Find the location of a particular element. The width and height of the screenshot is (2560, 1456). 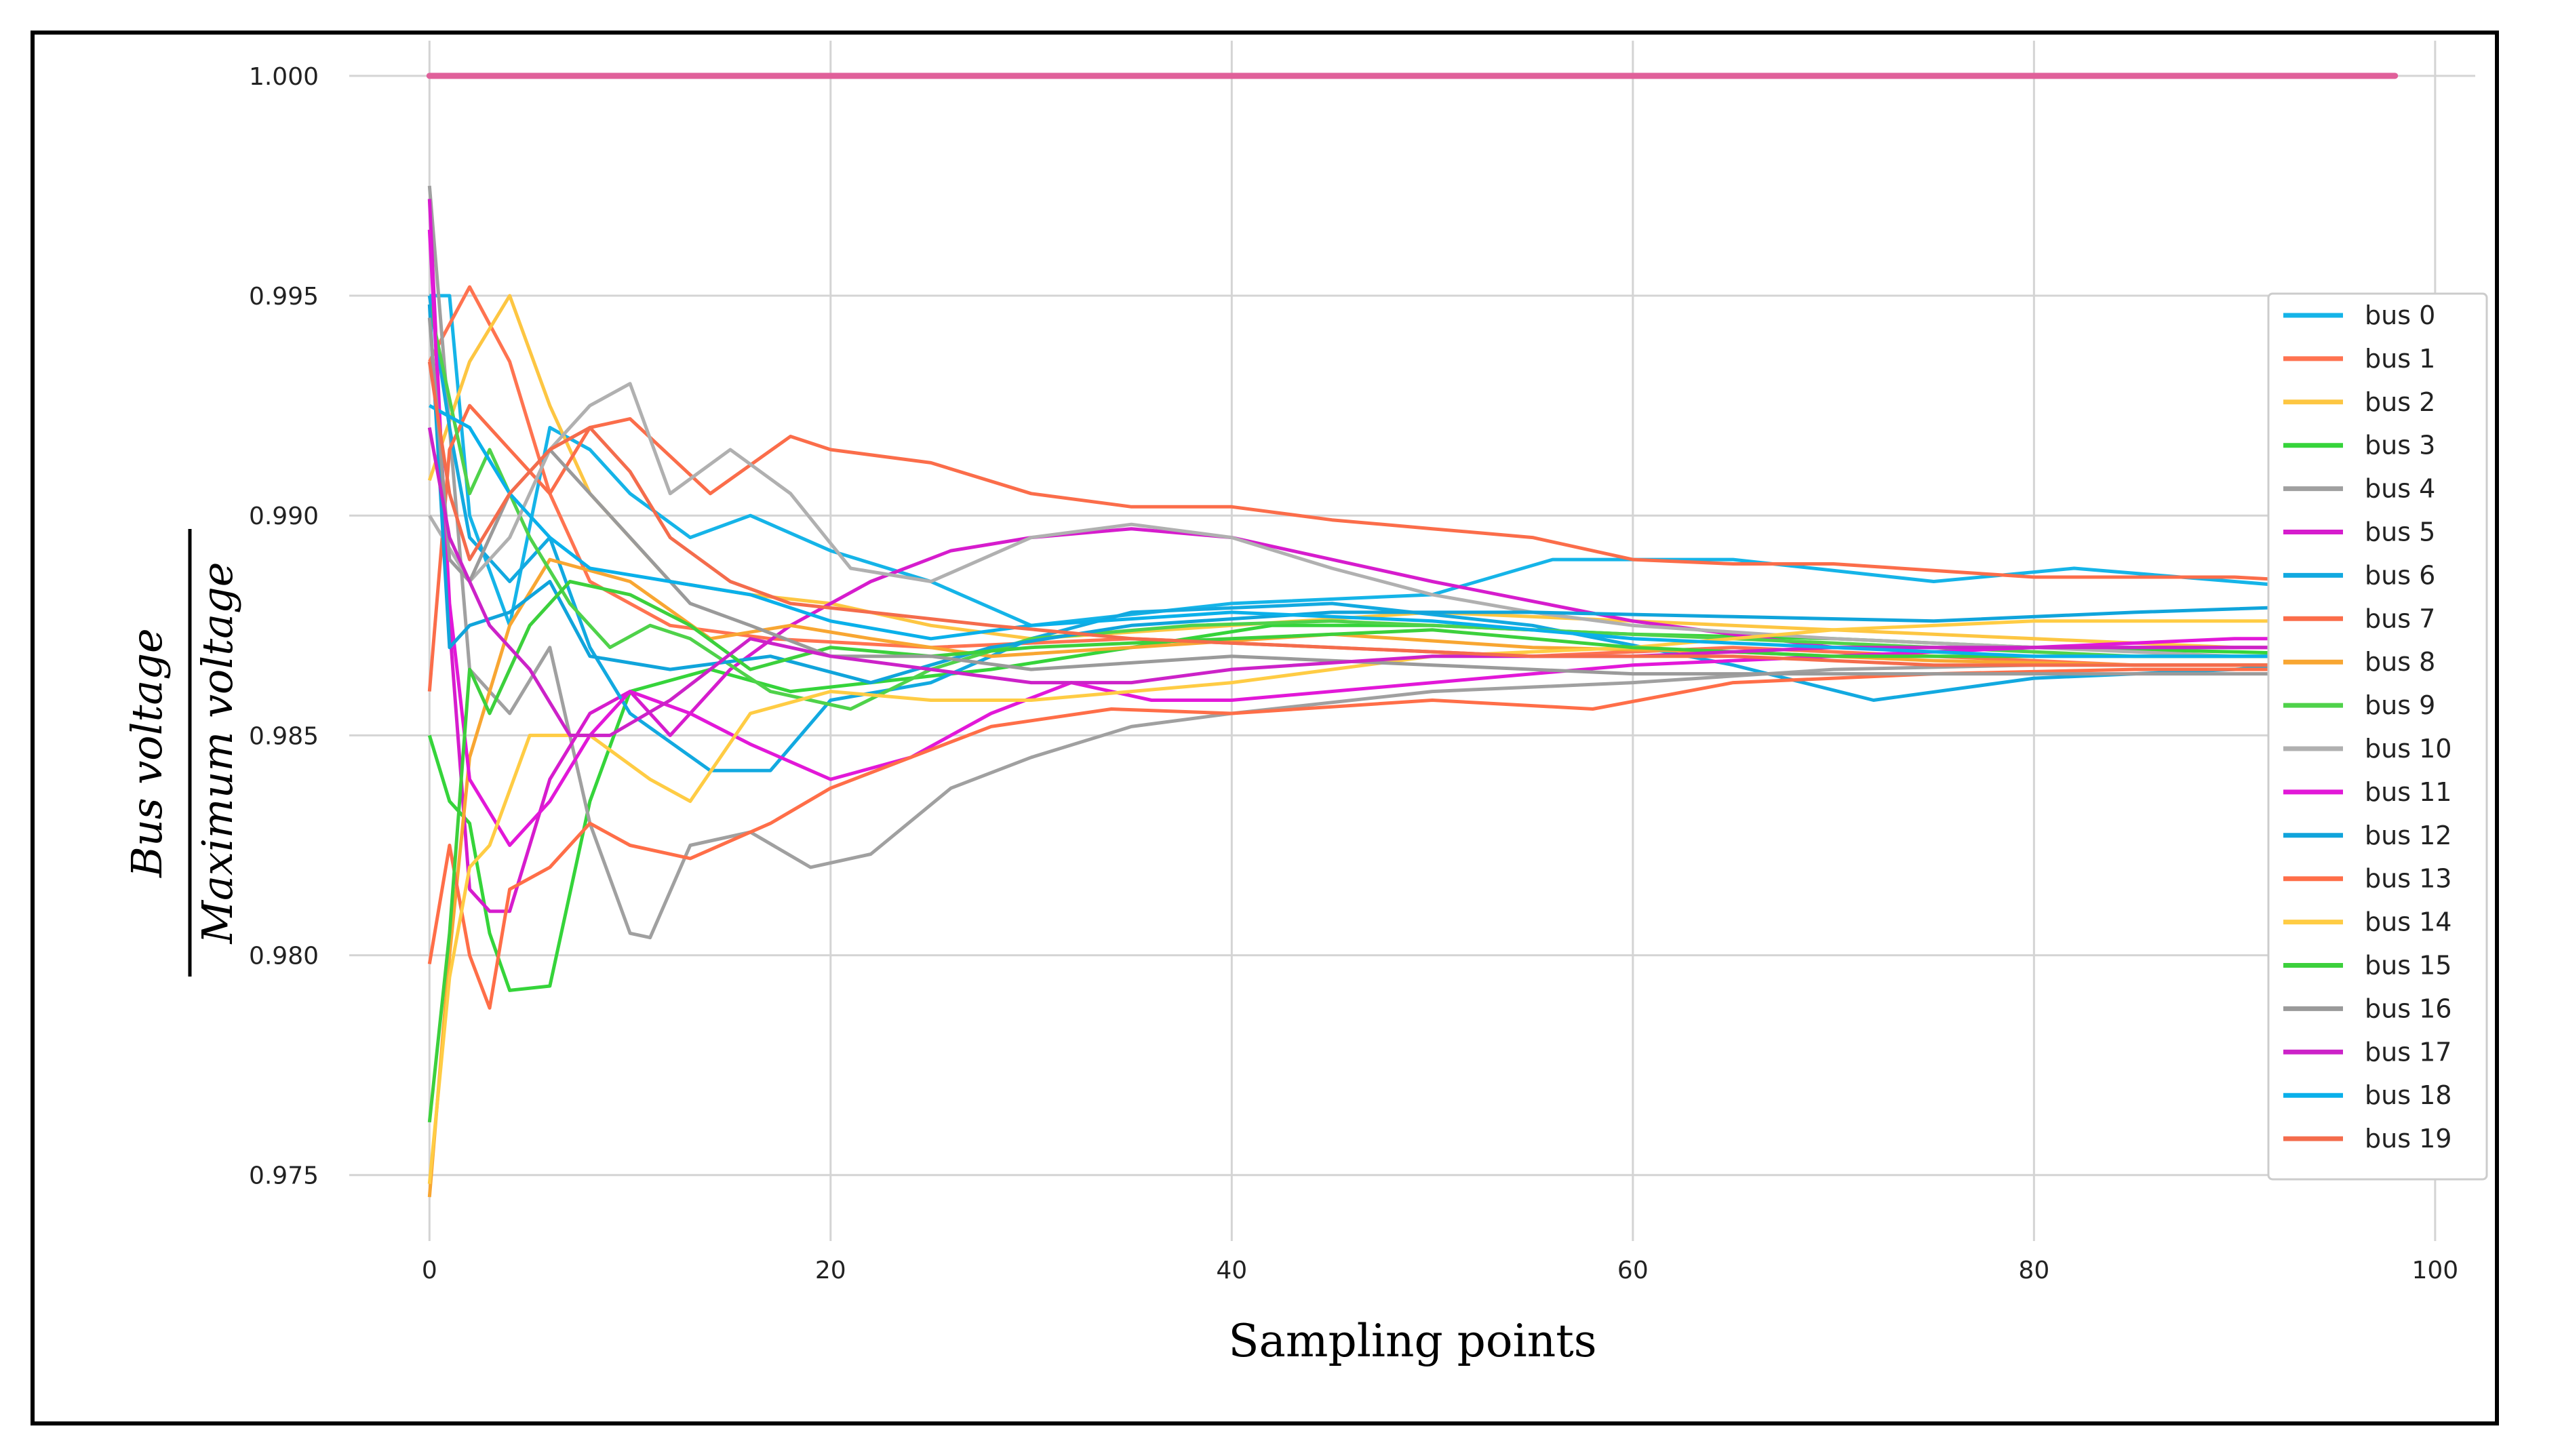

x-tick-label: 100 is located at coordinates (2434, 1270).